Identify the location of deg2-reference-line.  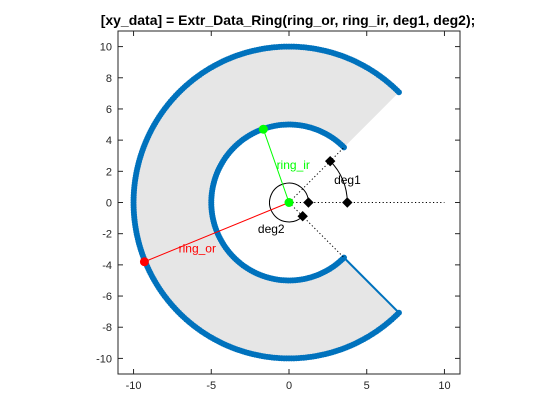
(316, 230).